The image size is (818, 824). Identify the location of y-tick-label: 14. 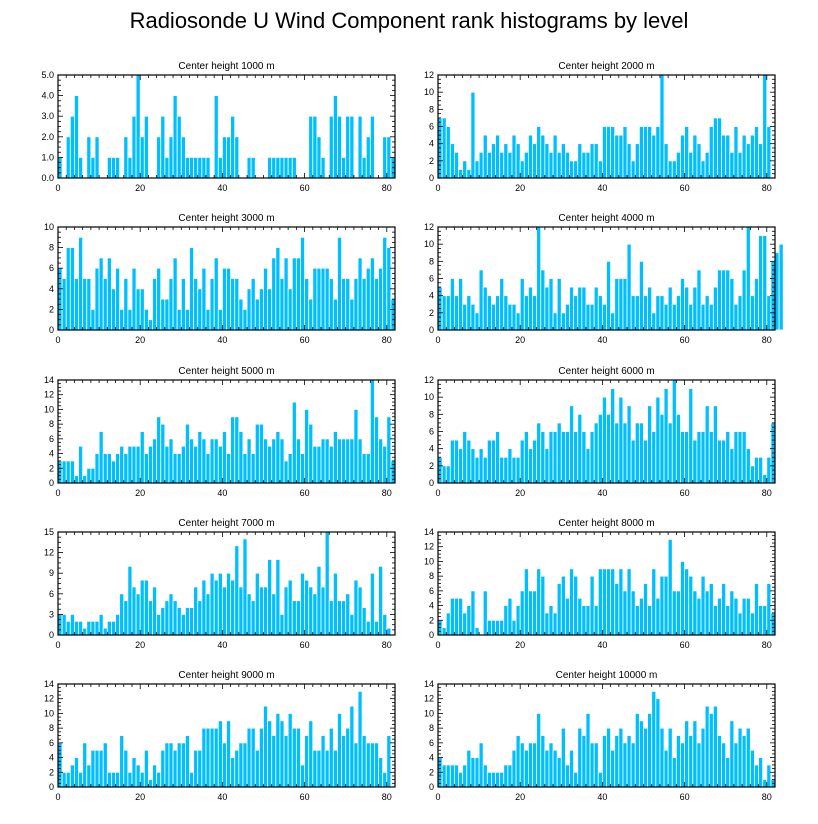
(49, 684).